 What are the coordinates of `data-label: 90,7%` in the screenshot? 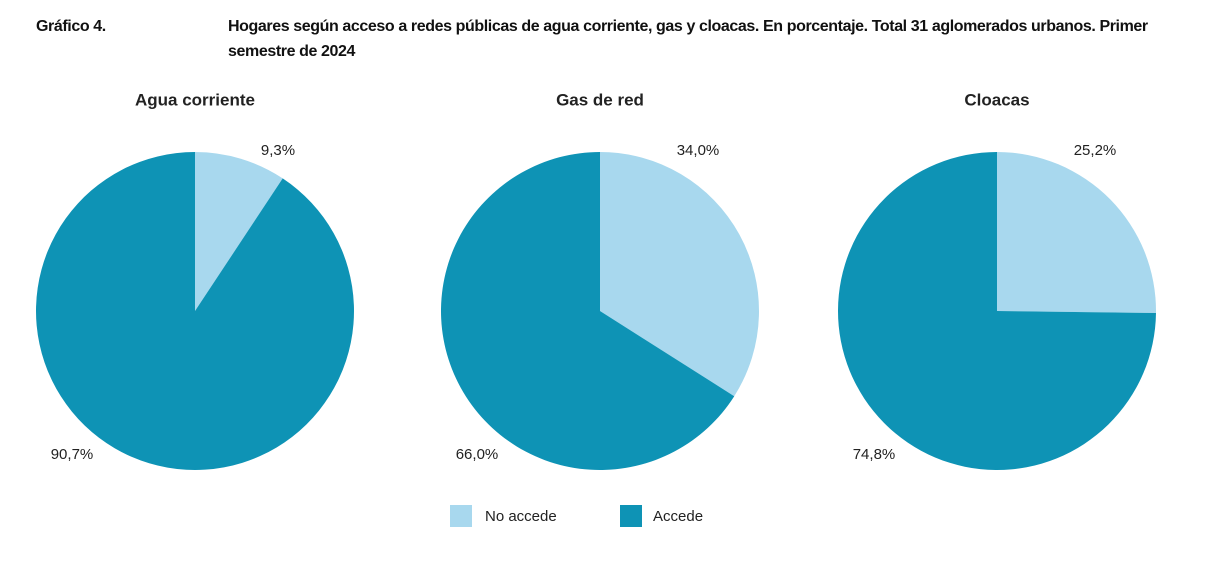 It's located at (72, 454).